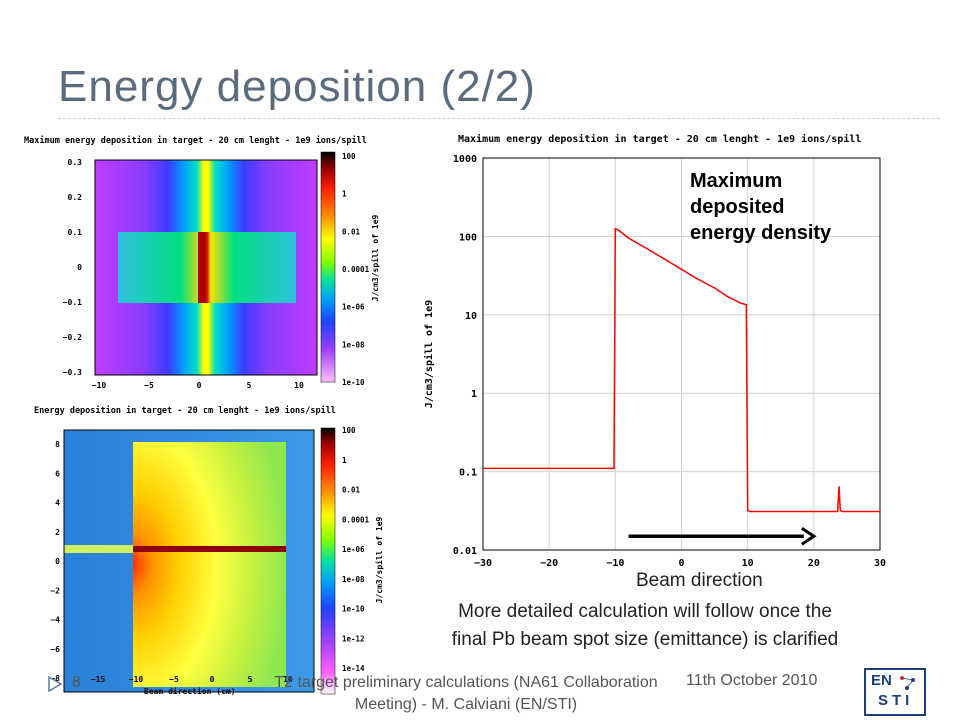 The width and height of the screenshot is (960, 720). I want to click on heatmap-top-y-tick-label: −0.3, so click(72, 372).